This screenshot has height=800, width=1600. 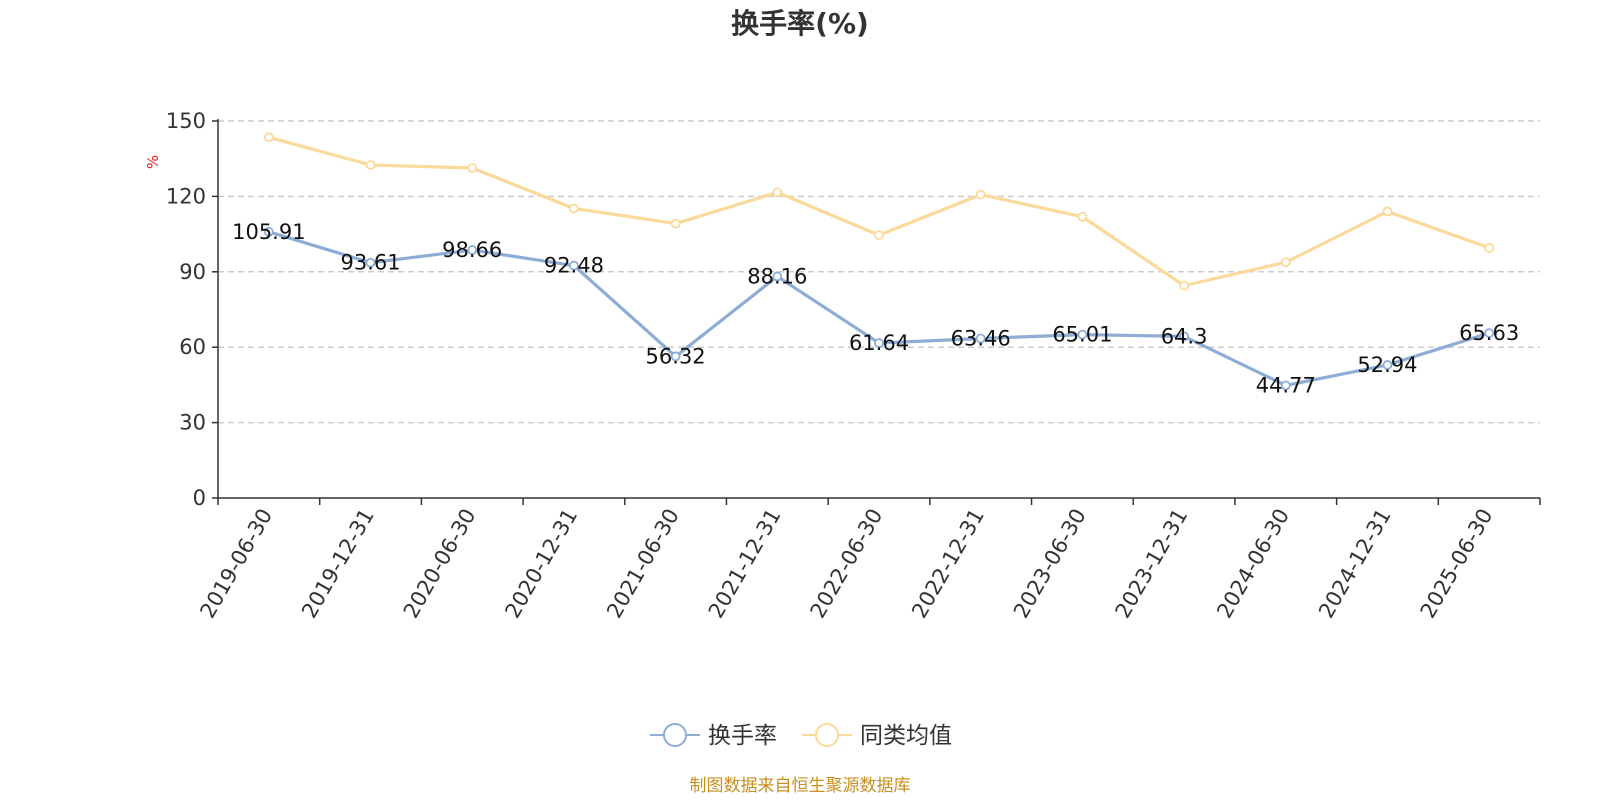 I want to click on x-tick-label-2021-12-31: 2021-12-31, so click(x=745, y=564).